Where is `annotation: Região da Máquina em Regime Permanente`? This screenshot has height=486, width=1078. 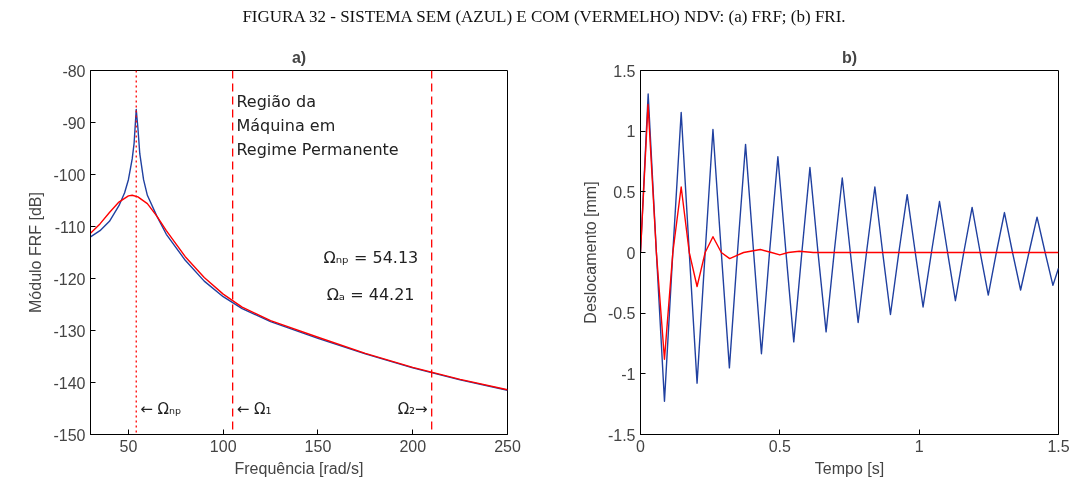 annotation: Região da Máquina em Regime Permanente is located at coordinates (317, 125).